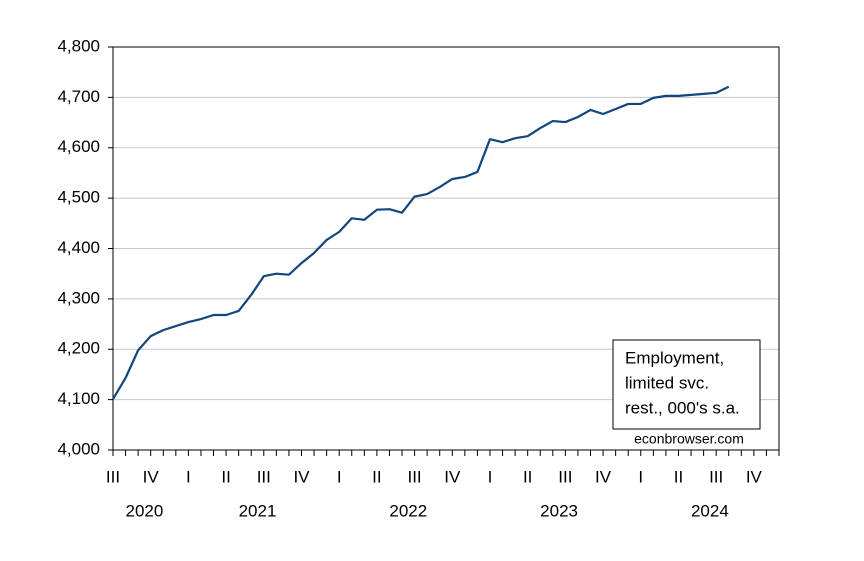 The image size is (864, 561). I want to click on source-text: econbrowser.com, so click(689, 439).